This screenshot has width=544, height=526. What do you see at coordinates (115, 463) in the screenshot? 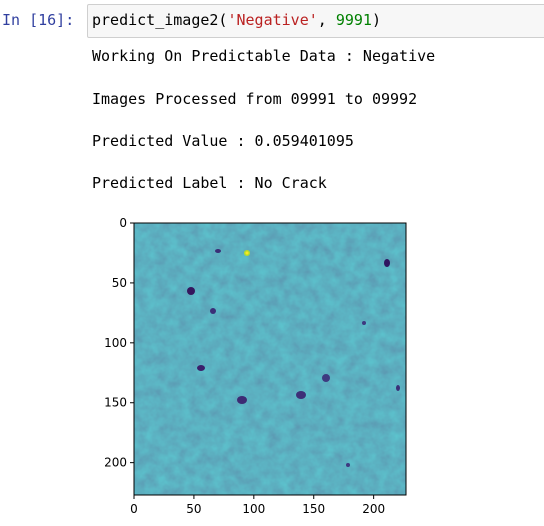
I see `y-tick-label: 200` at bounding box center [115, 463].